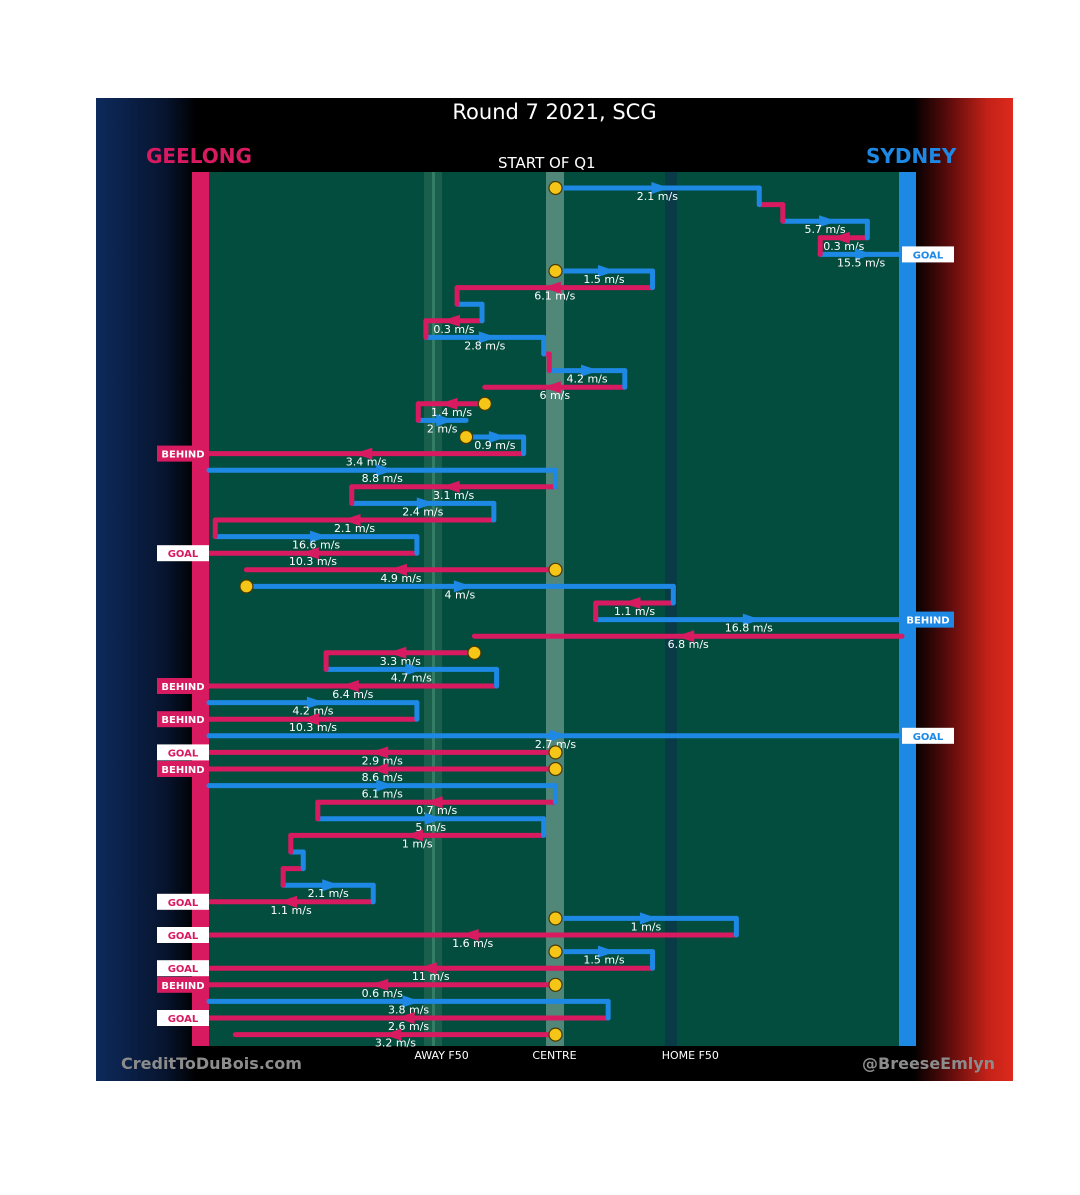 This screenshot has height=1195, width=1080. Describe the element at coordinates (554, 296) in the screenshot. I see `speed-label: 6.1 m/s` at that location.